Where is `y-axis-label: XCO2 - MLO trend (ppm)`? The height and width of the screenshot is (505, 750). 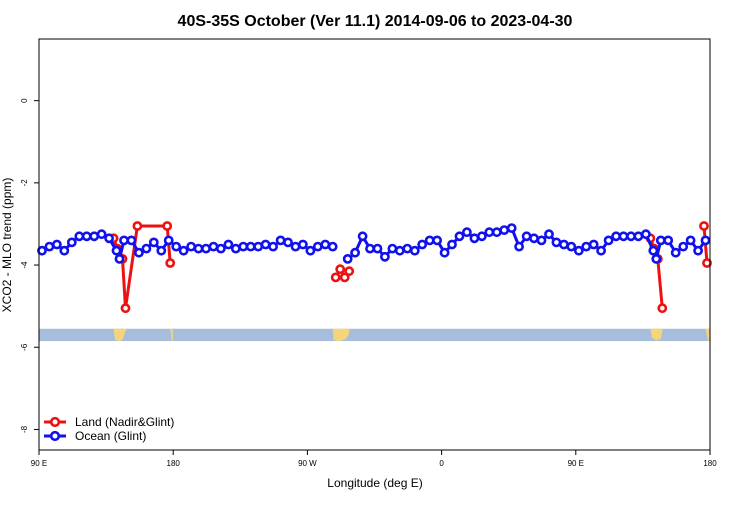 y-axis-label: XCO2 - MLO trend (ppm) is located at coordinates (7, 245).